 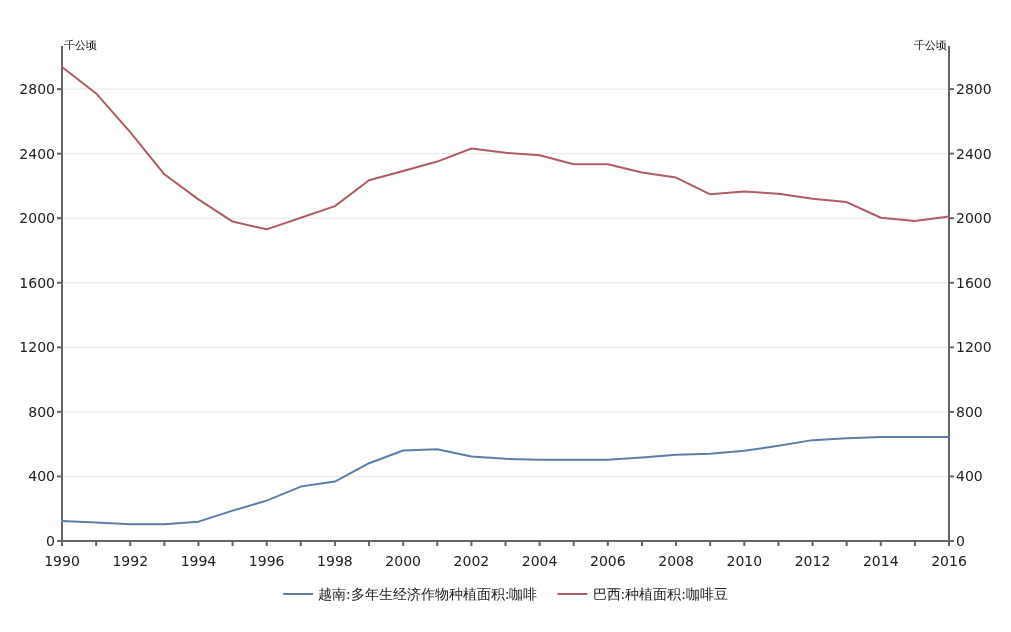 I want to click on line-series, so click(x=505, y=481).